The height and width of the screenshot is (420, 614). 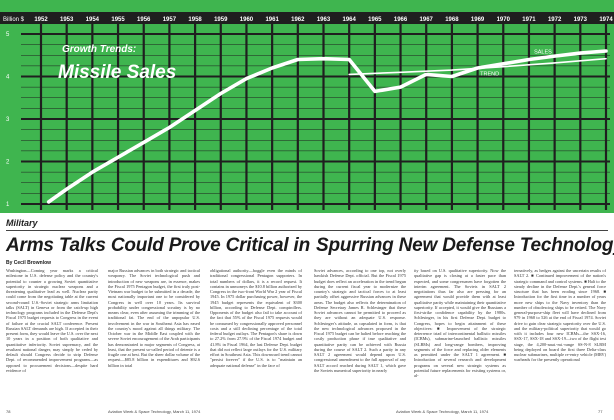 I want to click on x-tick-label: 1961, so click(x=272, y=20).